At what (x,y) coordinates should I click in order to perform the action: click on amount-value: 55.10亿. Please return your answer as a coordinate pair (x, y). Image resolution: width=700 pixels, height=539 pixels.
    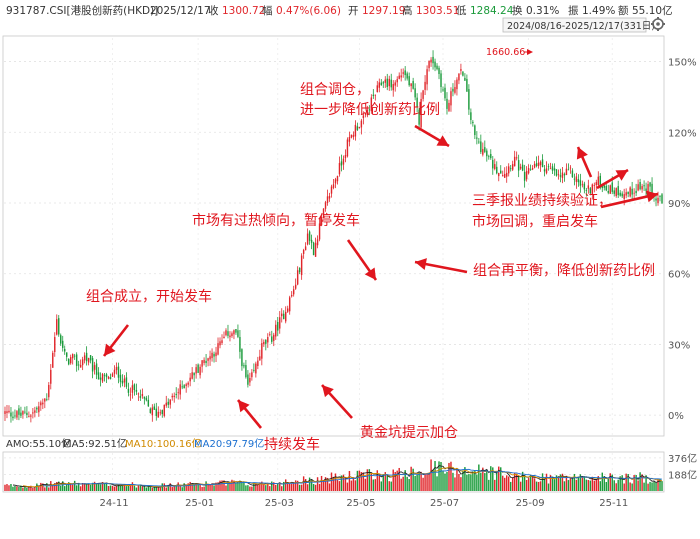
    Looking at the image, I should click on (652, 10).